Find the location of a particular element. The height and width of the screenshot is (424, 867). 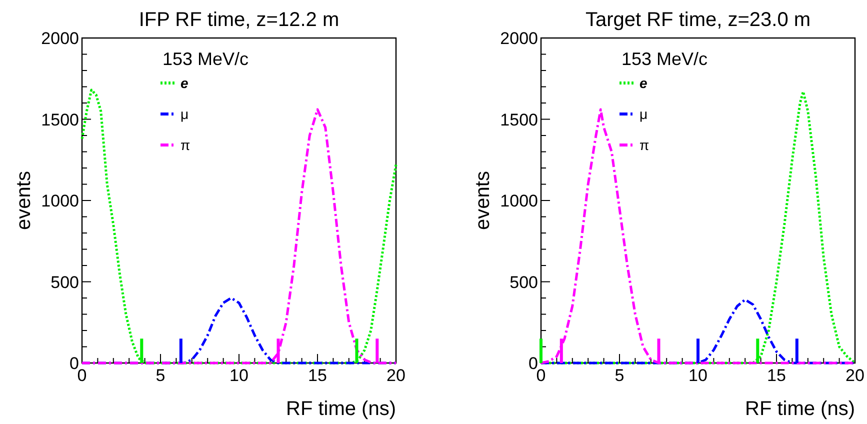

line-series is located at coordinates (698, 331).